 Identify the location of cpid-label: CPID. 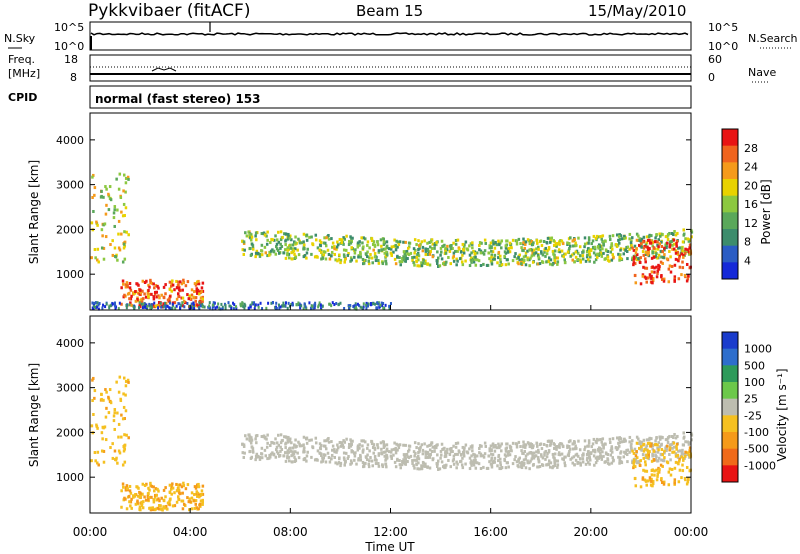
(22, 97).